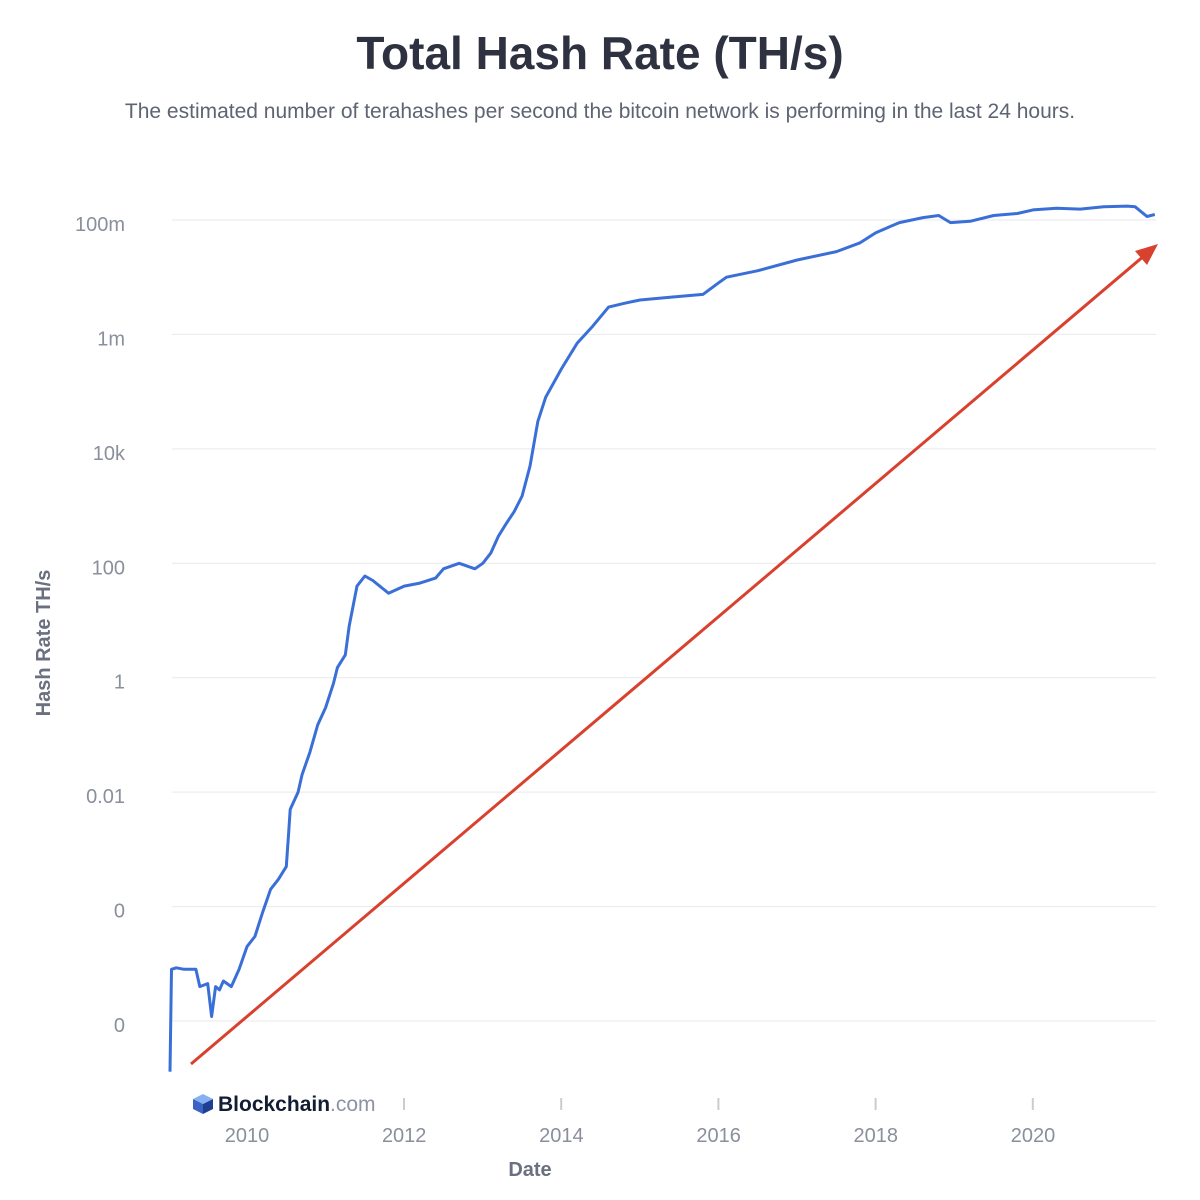 The image size is (1200, 1200). I want to click on x-tick-label: 2014, so click(561, 1136).